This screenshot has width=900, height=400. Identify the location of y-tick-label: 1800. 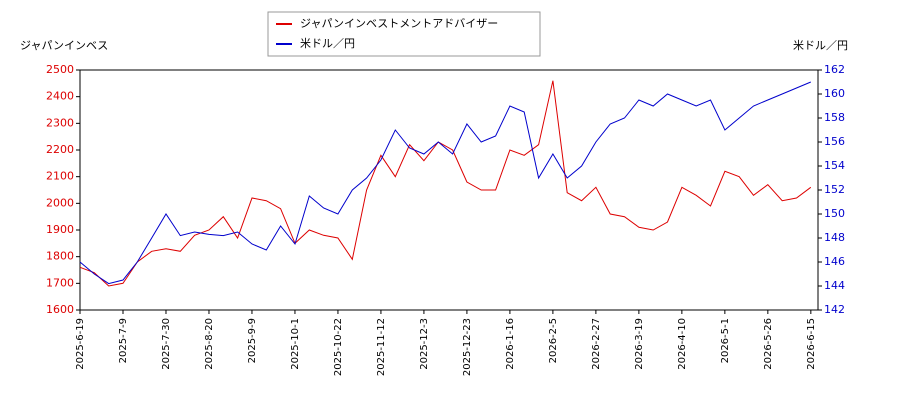
(60, 256).